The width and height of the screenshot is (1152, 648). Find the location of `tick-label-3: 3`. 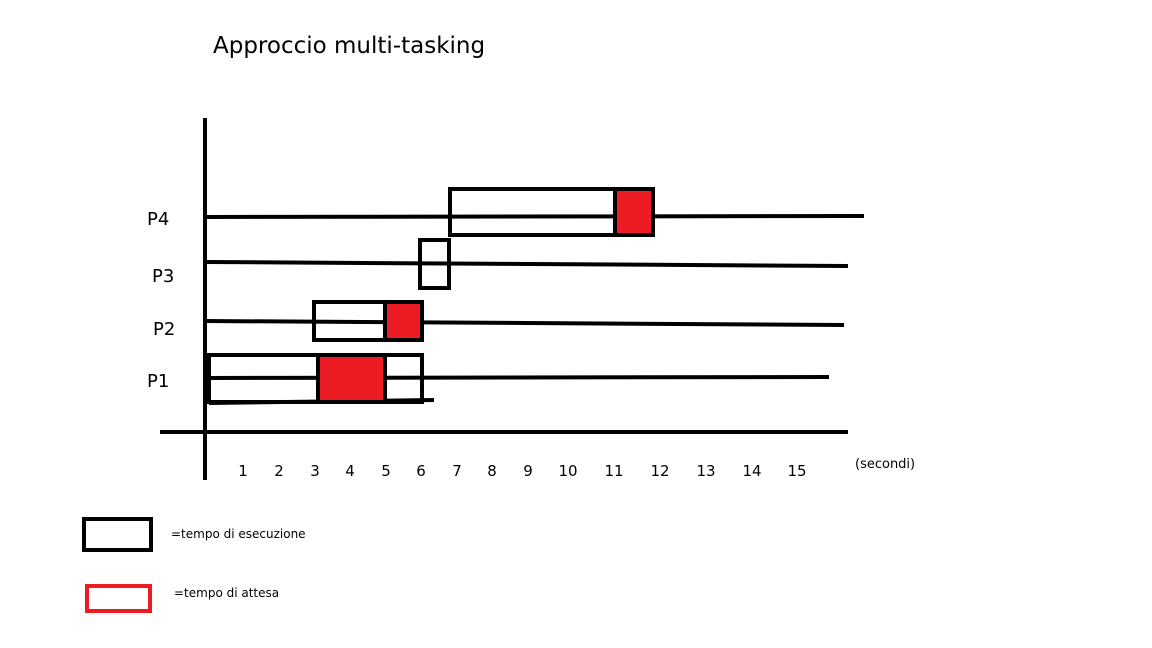

tick-label-3: 3 is located at coordinates (315, 471).